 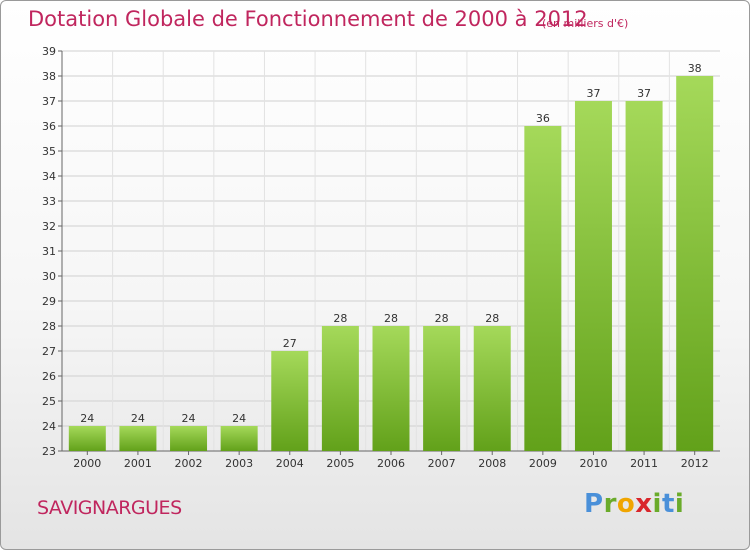 I want to click on y-tick-label: 24, so click(x=49, y=426).